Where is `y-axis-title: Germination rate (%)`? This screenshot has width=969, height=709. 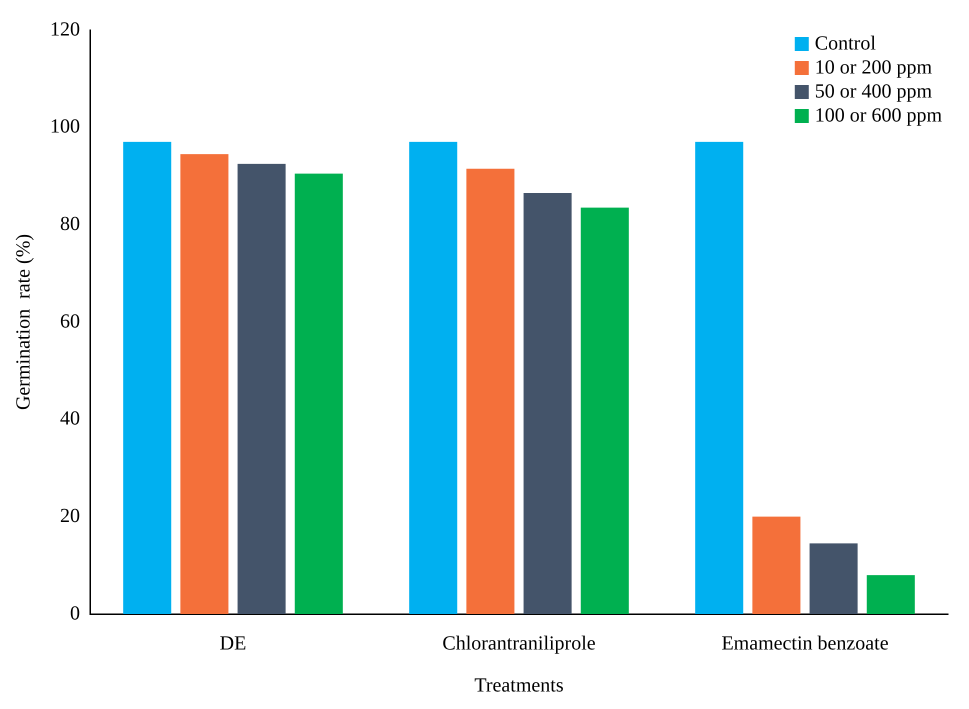 y-axis-title: Germination rate (%) is located at coordinates (23, 322).